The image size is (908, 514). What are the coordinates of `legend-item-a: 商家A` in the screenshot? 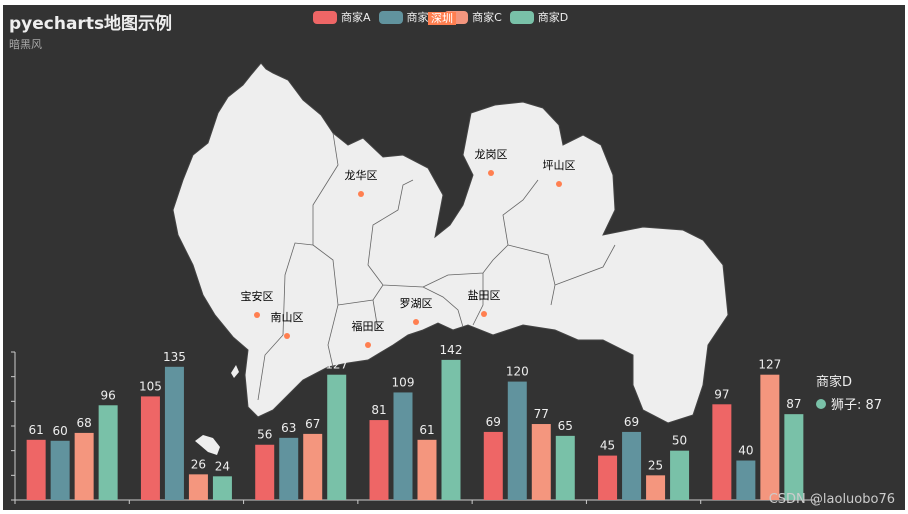 It's located at (342, 17).